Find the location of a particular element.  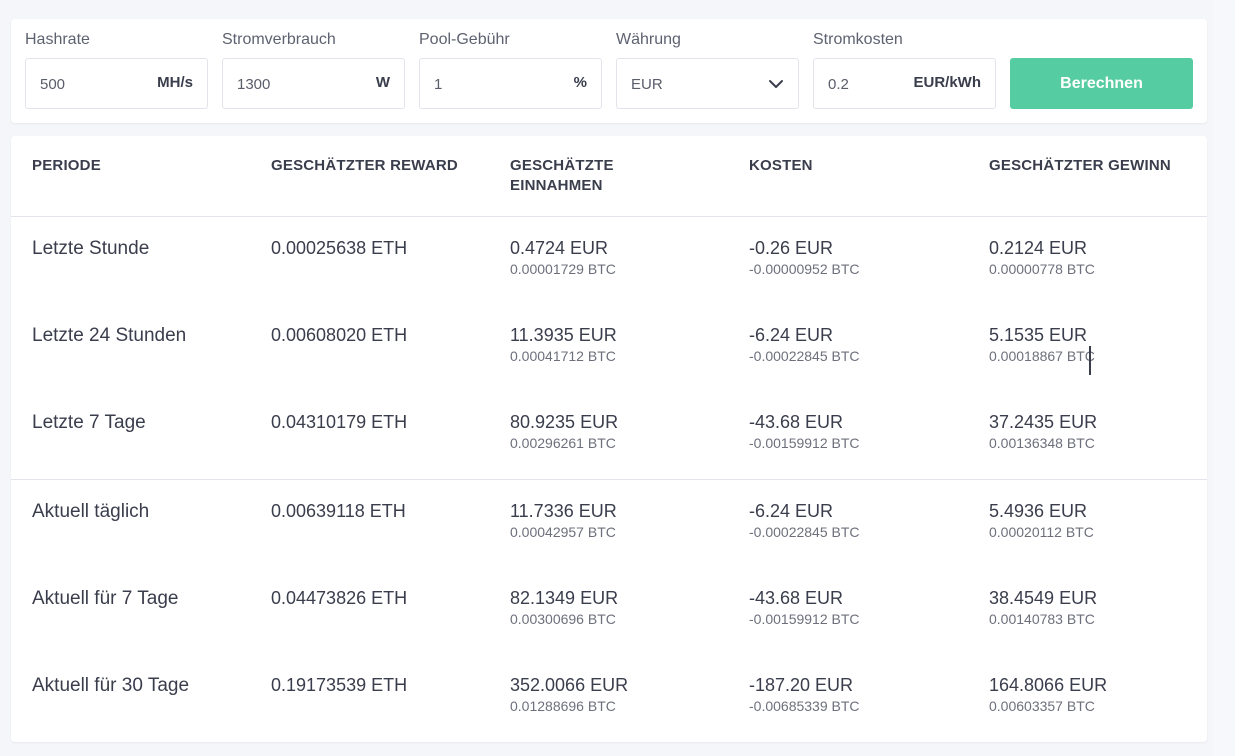

row-revenue: 80.9235 EUR 0.00296261 BTC is located at coordinates (564, 431).